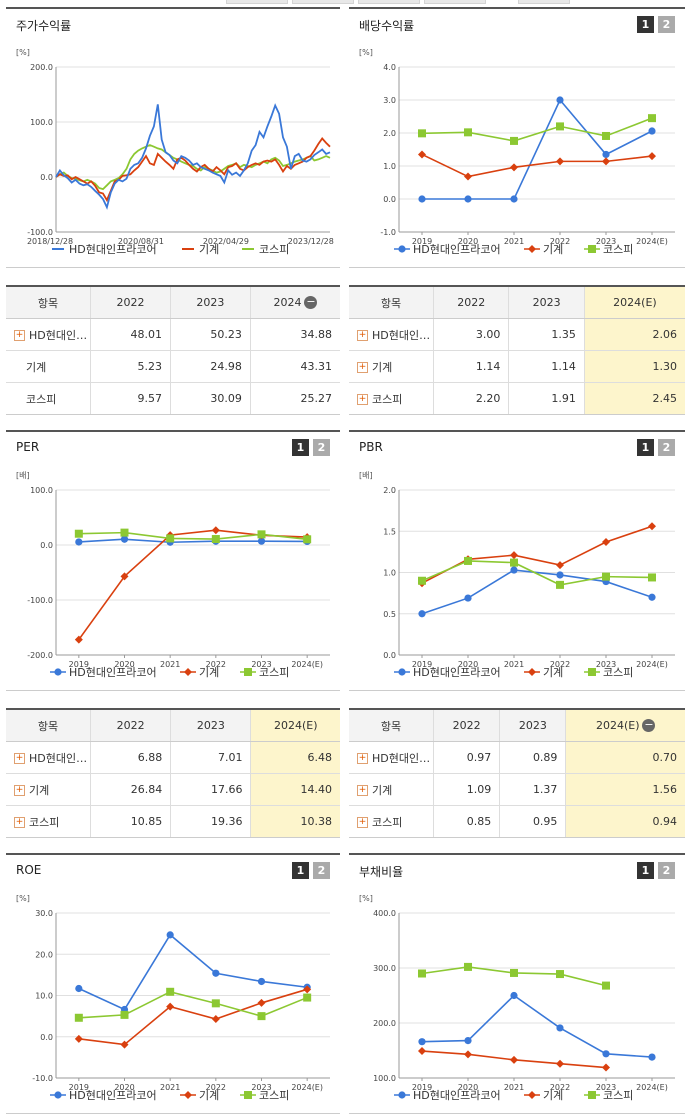 This screenshot has width=691, height=1115. Describe the element at coordinates (23, 475) in the screenshot. I see `unit-label: [배]` at that location.